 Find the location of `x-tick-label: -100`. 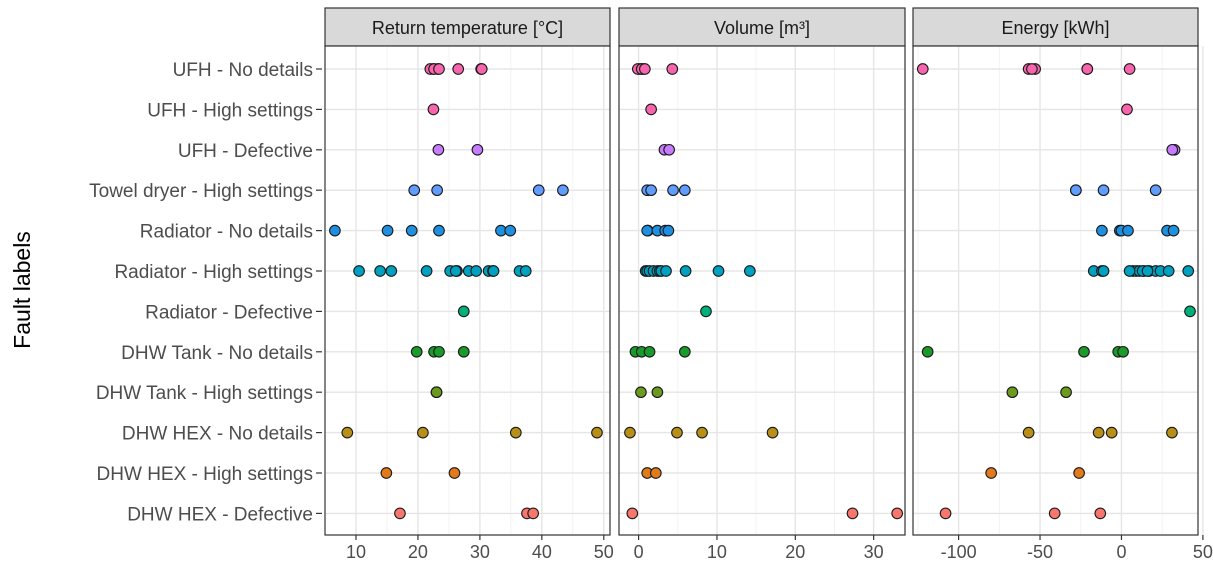

x-tick-label: -100 is located at coordinates (959, 552).